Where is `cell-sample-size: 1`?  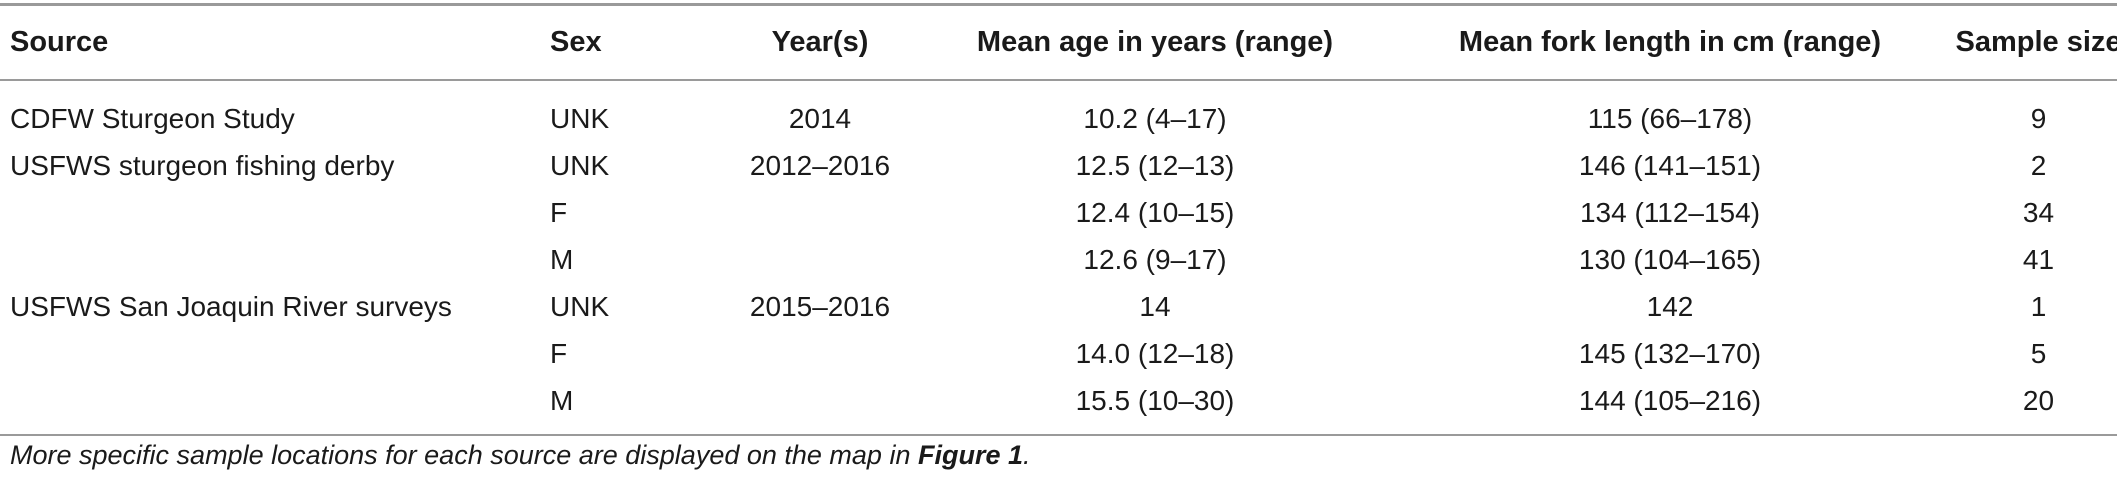
cell-sample-size: 1 is located at coordinates (2038, 306).